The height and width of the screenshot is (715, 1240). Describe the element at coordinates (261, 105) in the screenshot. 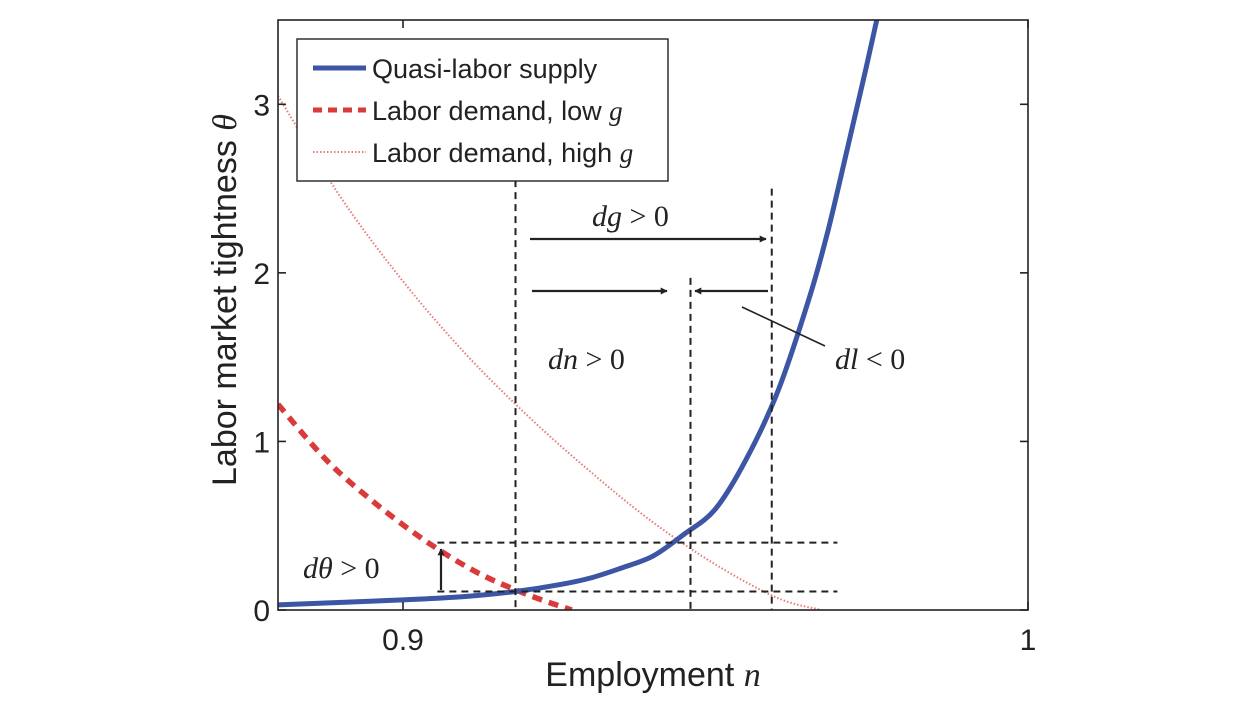

I see `y-tick-label: 3` at that location.